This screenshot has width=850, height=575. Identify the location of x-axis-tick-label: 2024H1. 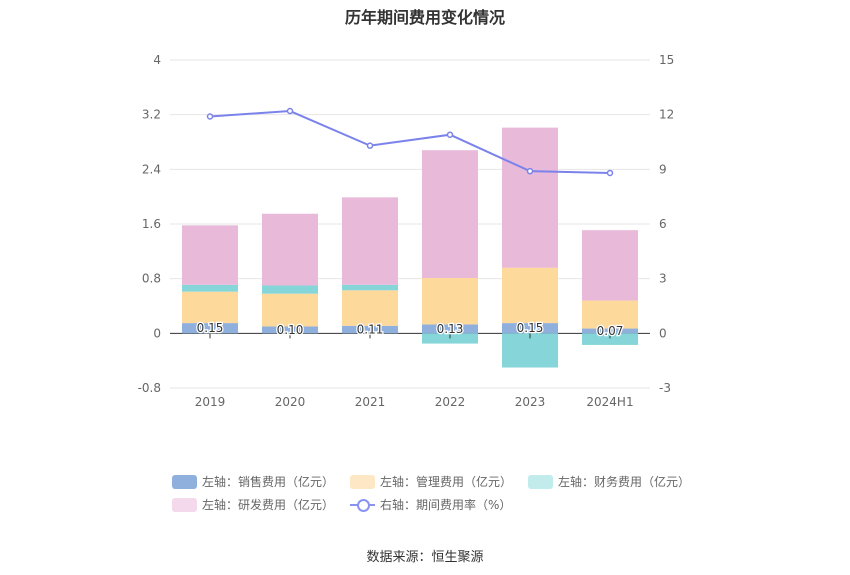
(609, 402).